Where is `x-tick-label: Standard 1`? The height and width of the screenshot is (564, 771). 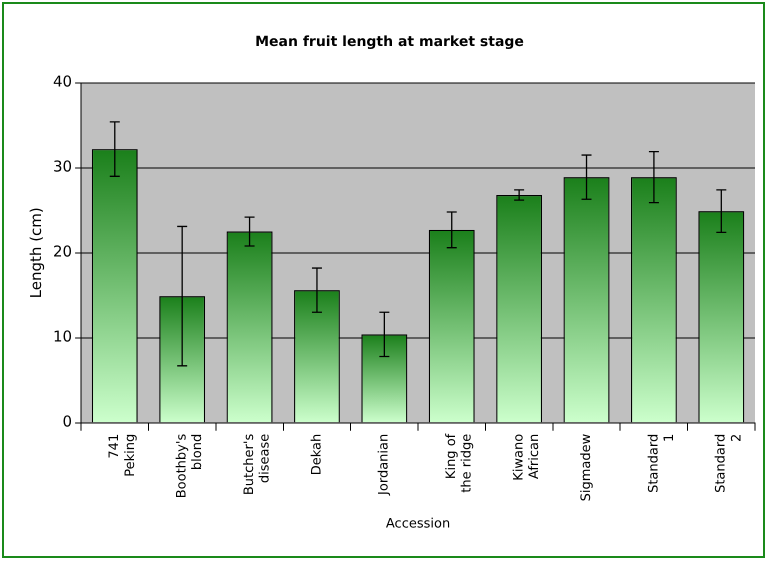 x-tick-label: Standard 1 is located at coordinates (661, 463).